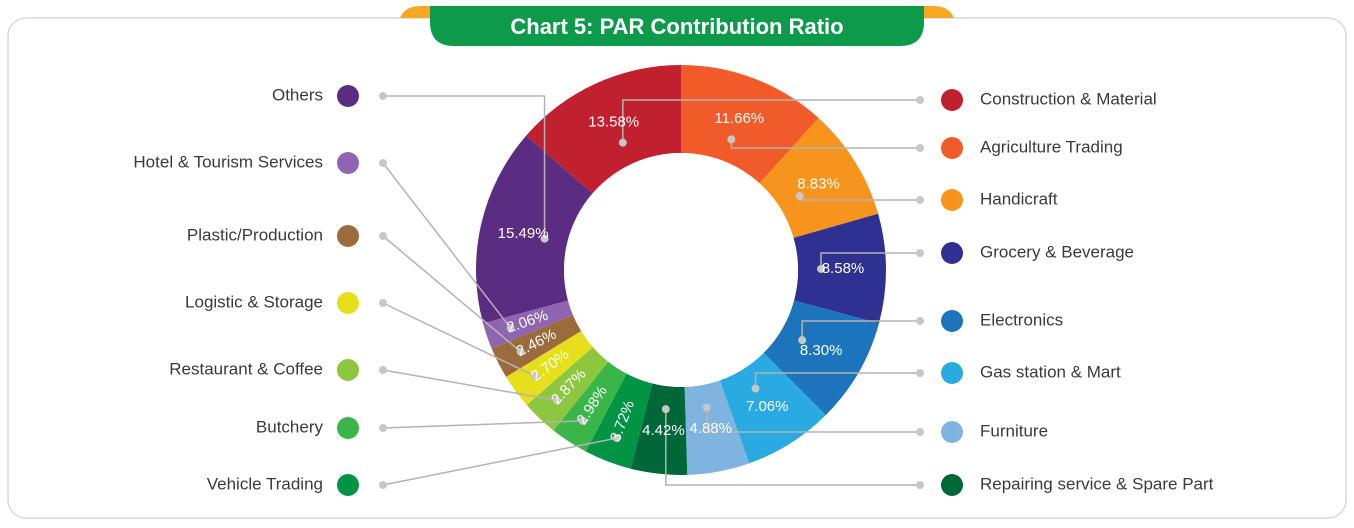  Describe the element at coordinates (1021, 319) in the screenshot. I see `legend-label: Electronics` at that location.